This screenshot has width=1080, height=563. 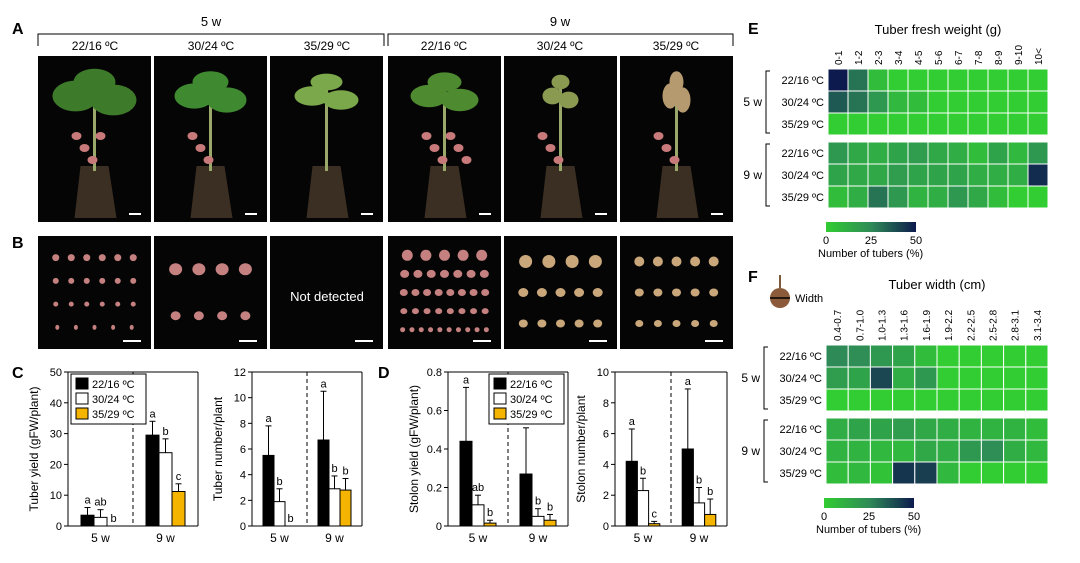 What do you see at coordinates (18, 29) in the screenshot?
I see `panel-label-a: A` at bounding box center [18, 29].